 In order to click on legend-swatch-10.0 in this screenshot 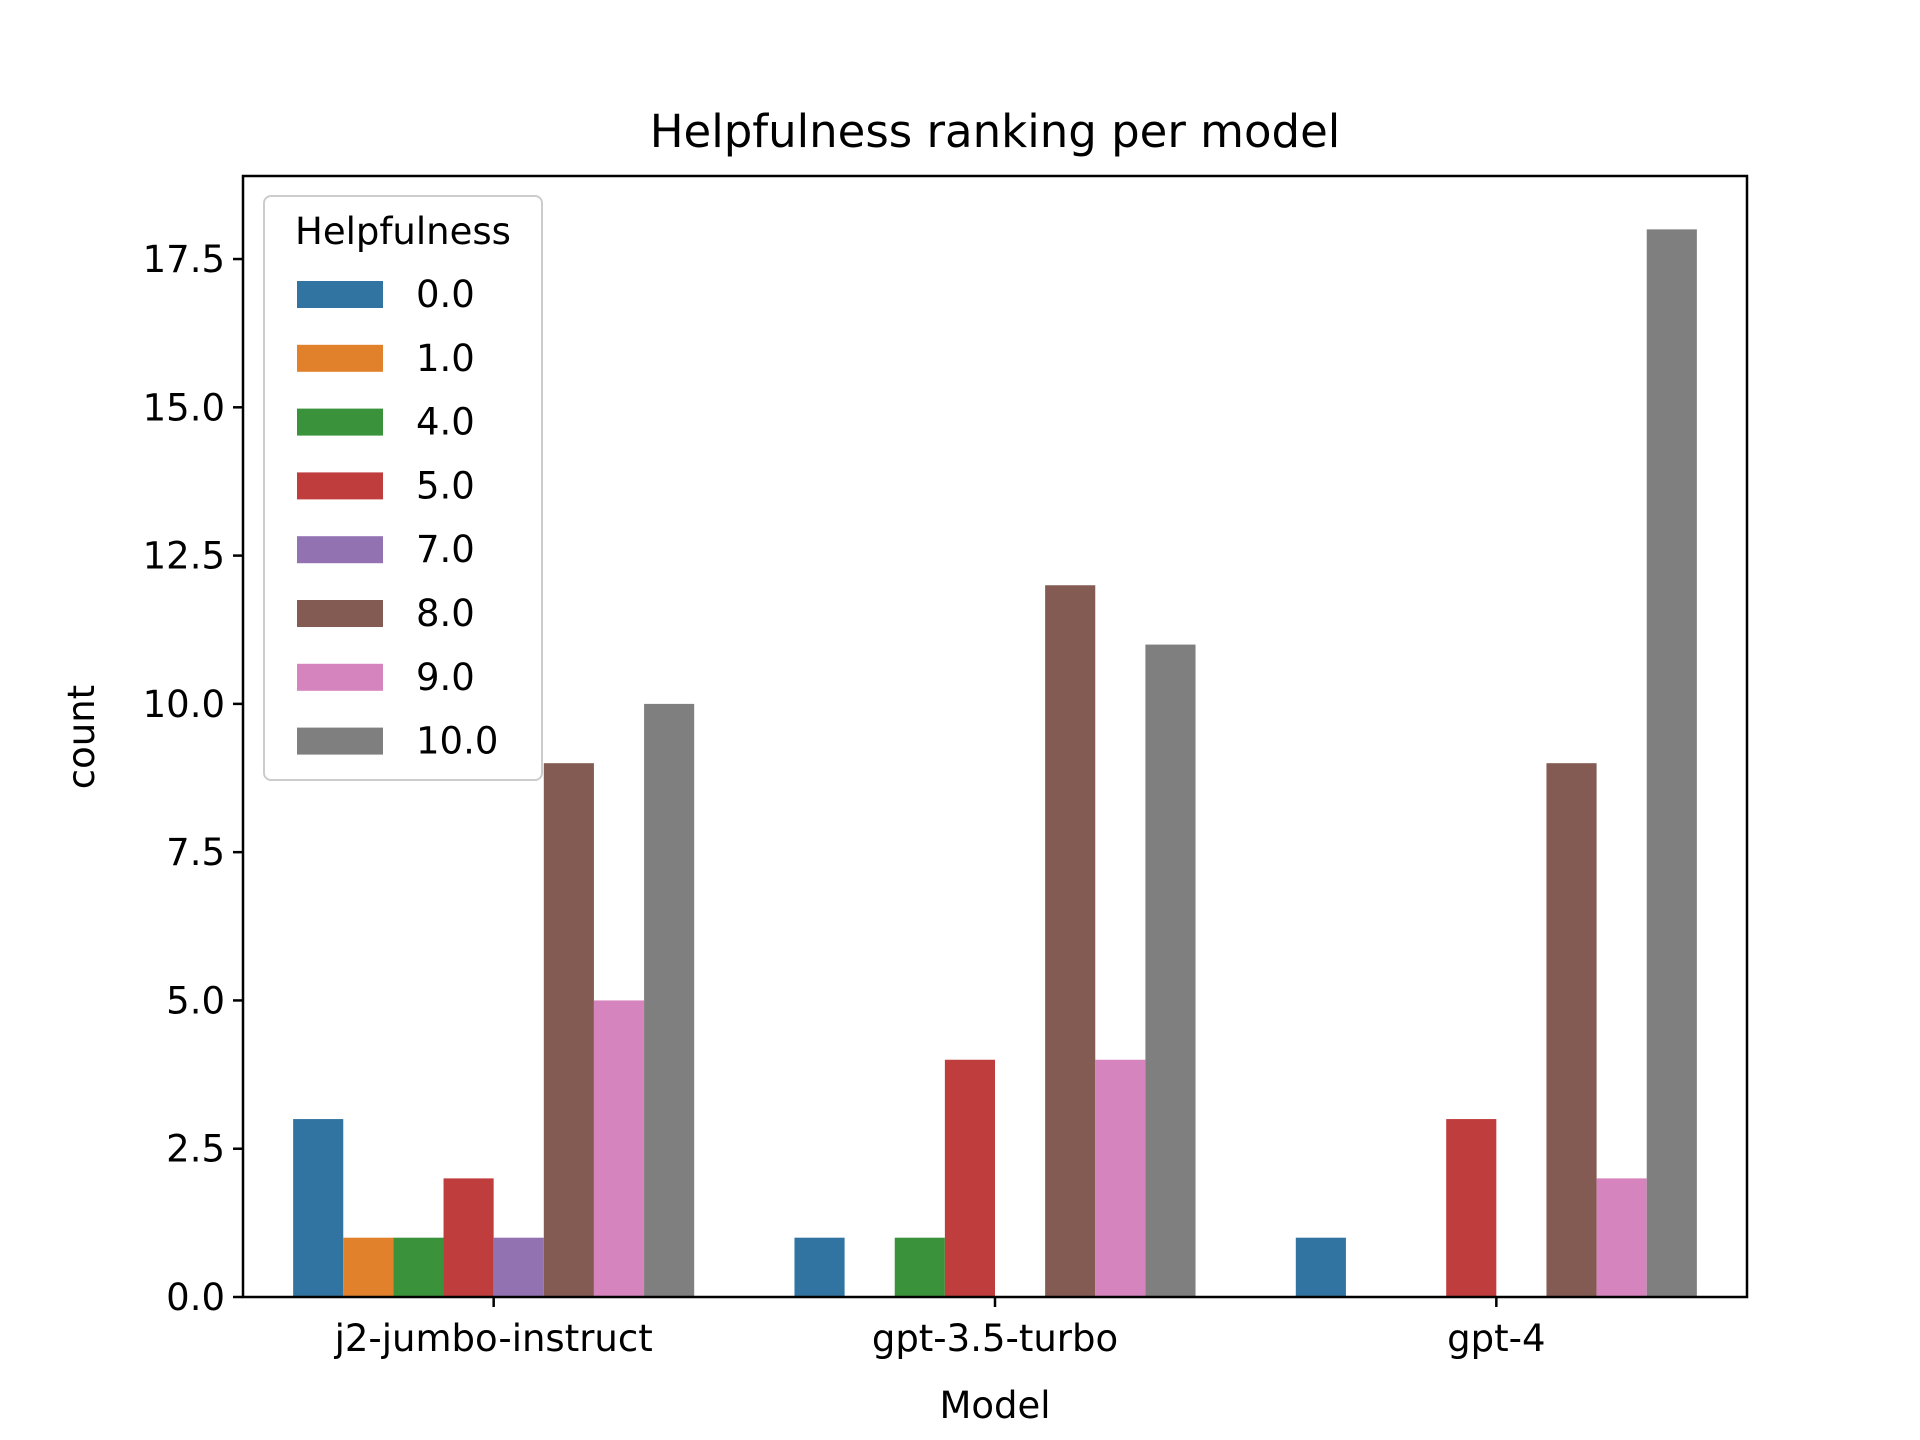, I will do `click(340, 741)`.